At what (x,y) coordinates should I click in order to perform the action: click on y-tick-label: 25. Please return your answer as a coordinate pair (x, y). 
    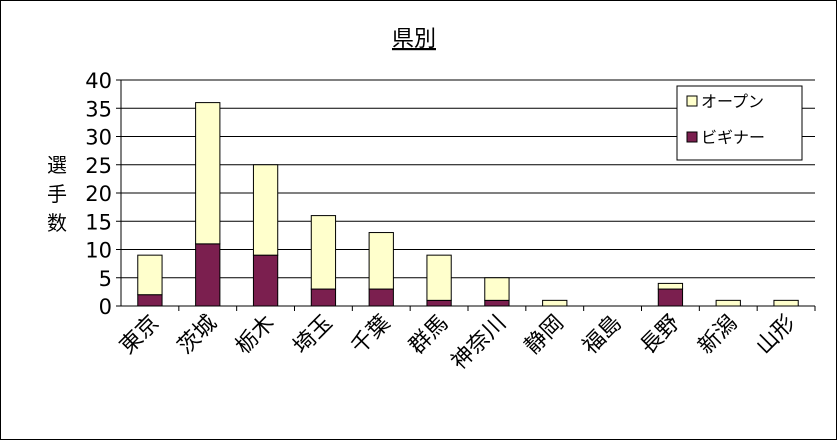
    Looking at the image, I should click on (98, 166).